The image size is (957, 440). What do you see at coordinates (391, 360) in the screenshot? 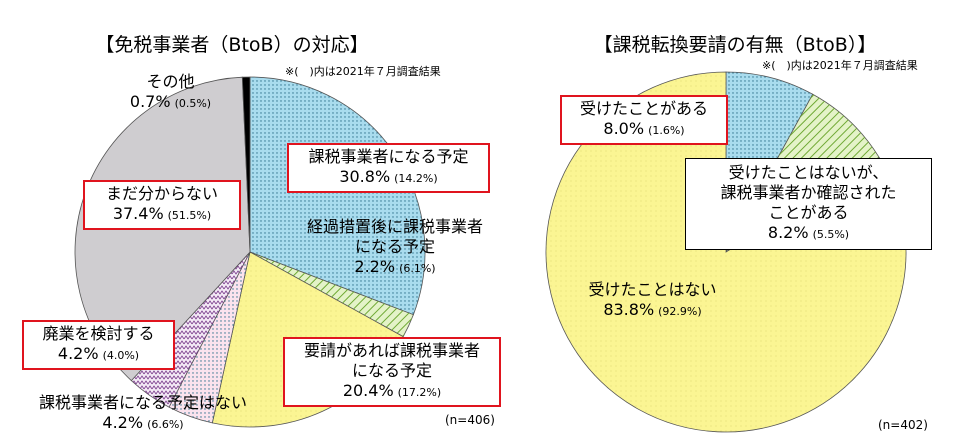
I see `category-label: 要請があれば課税事業者 になる予定` at bounding box center [391, 360].